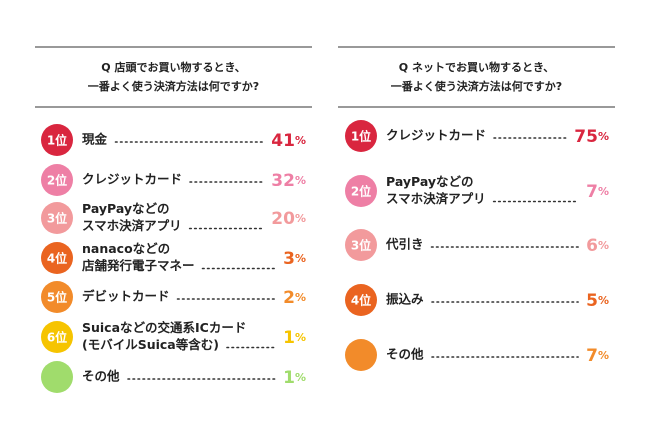 The image size is (650, 428). I want to click on value: 20%, so click(288, 219).